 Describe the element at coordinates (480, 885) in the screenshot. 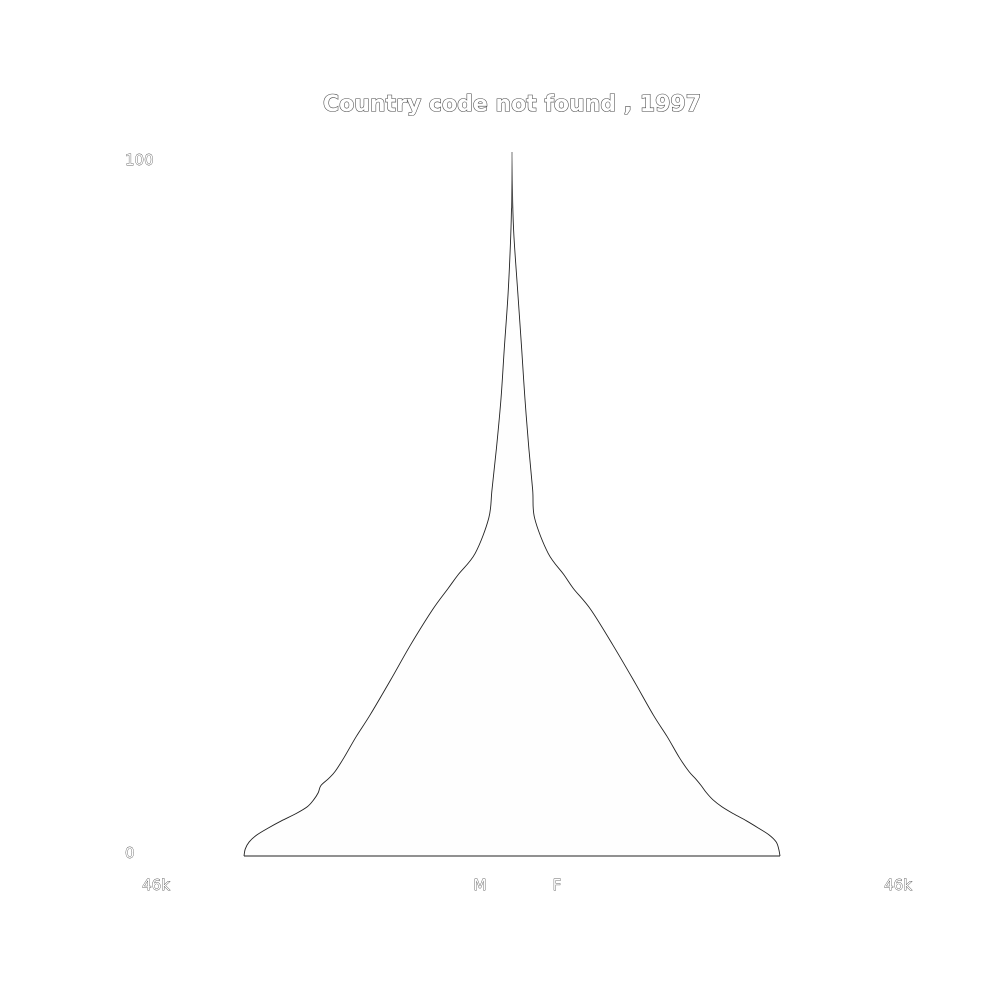

I see `x-tick-label-male: M` at that location.